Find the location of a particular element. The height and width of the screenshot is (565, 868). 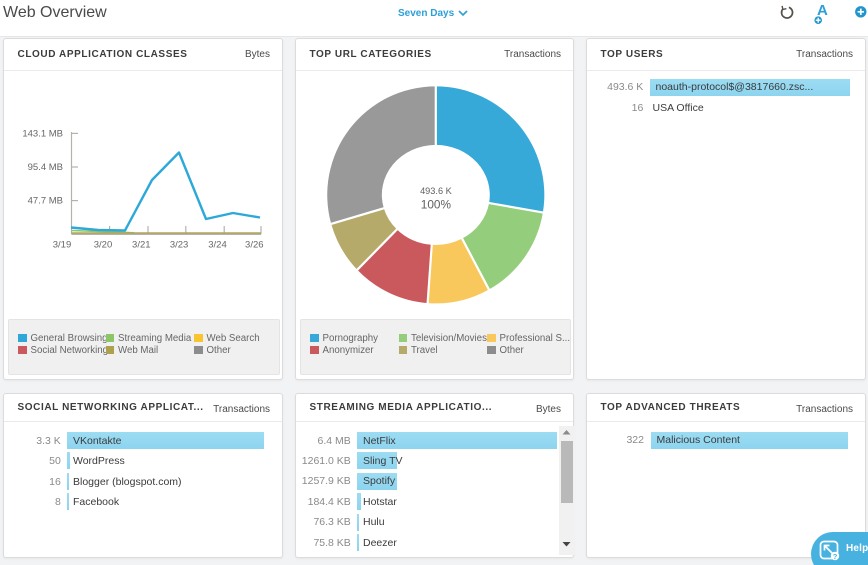

svg-text: 3/21 is located at coordinates (141, 245).